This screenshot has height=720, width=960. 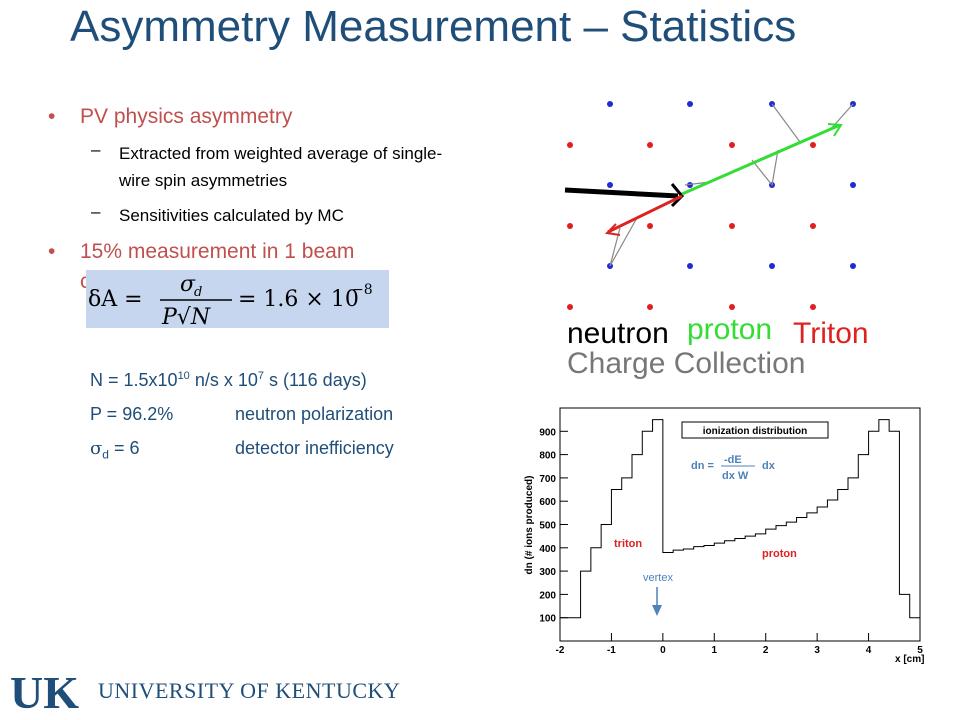 I want to click on triton-annotation: triton, so click(x=628, y=544).